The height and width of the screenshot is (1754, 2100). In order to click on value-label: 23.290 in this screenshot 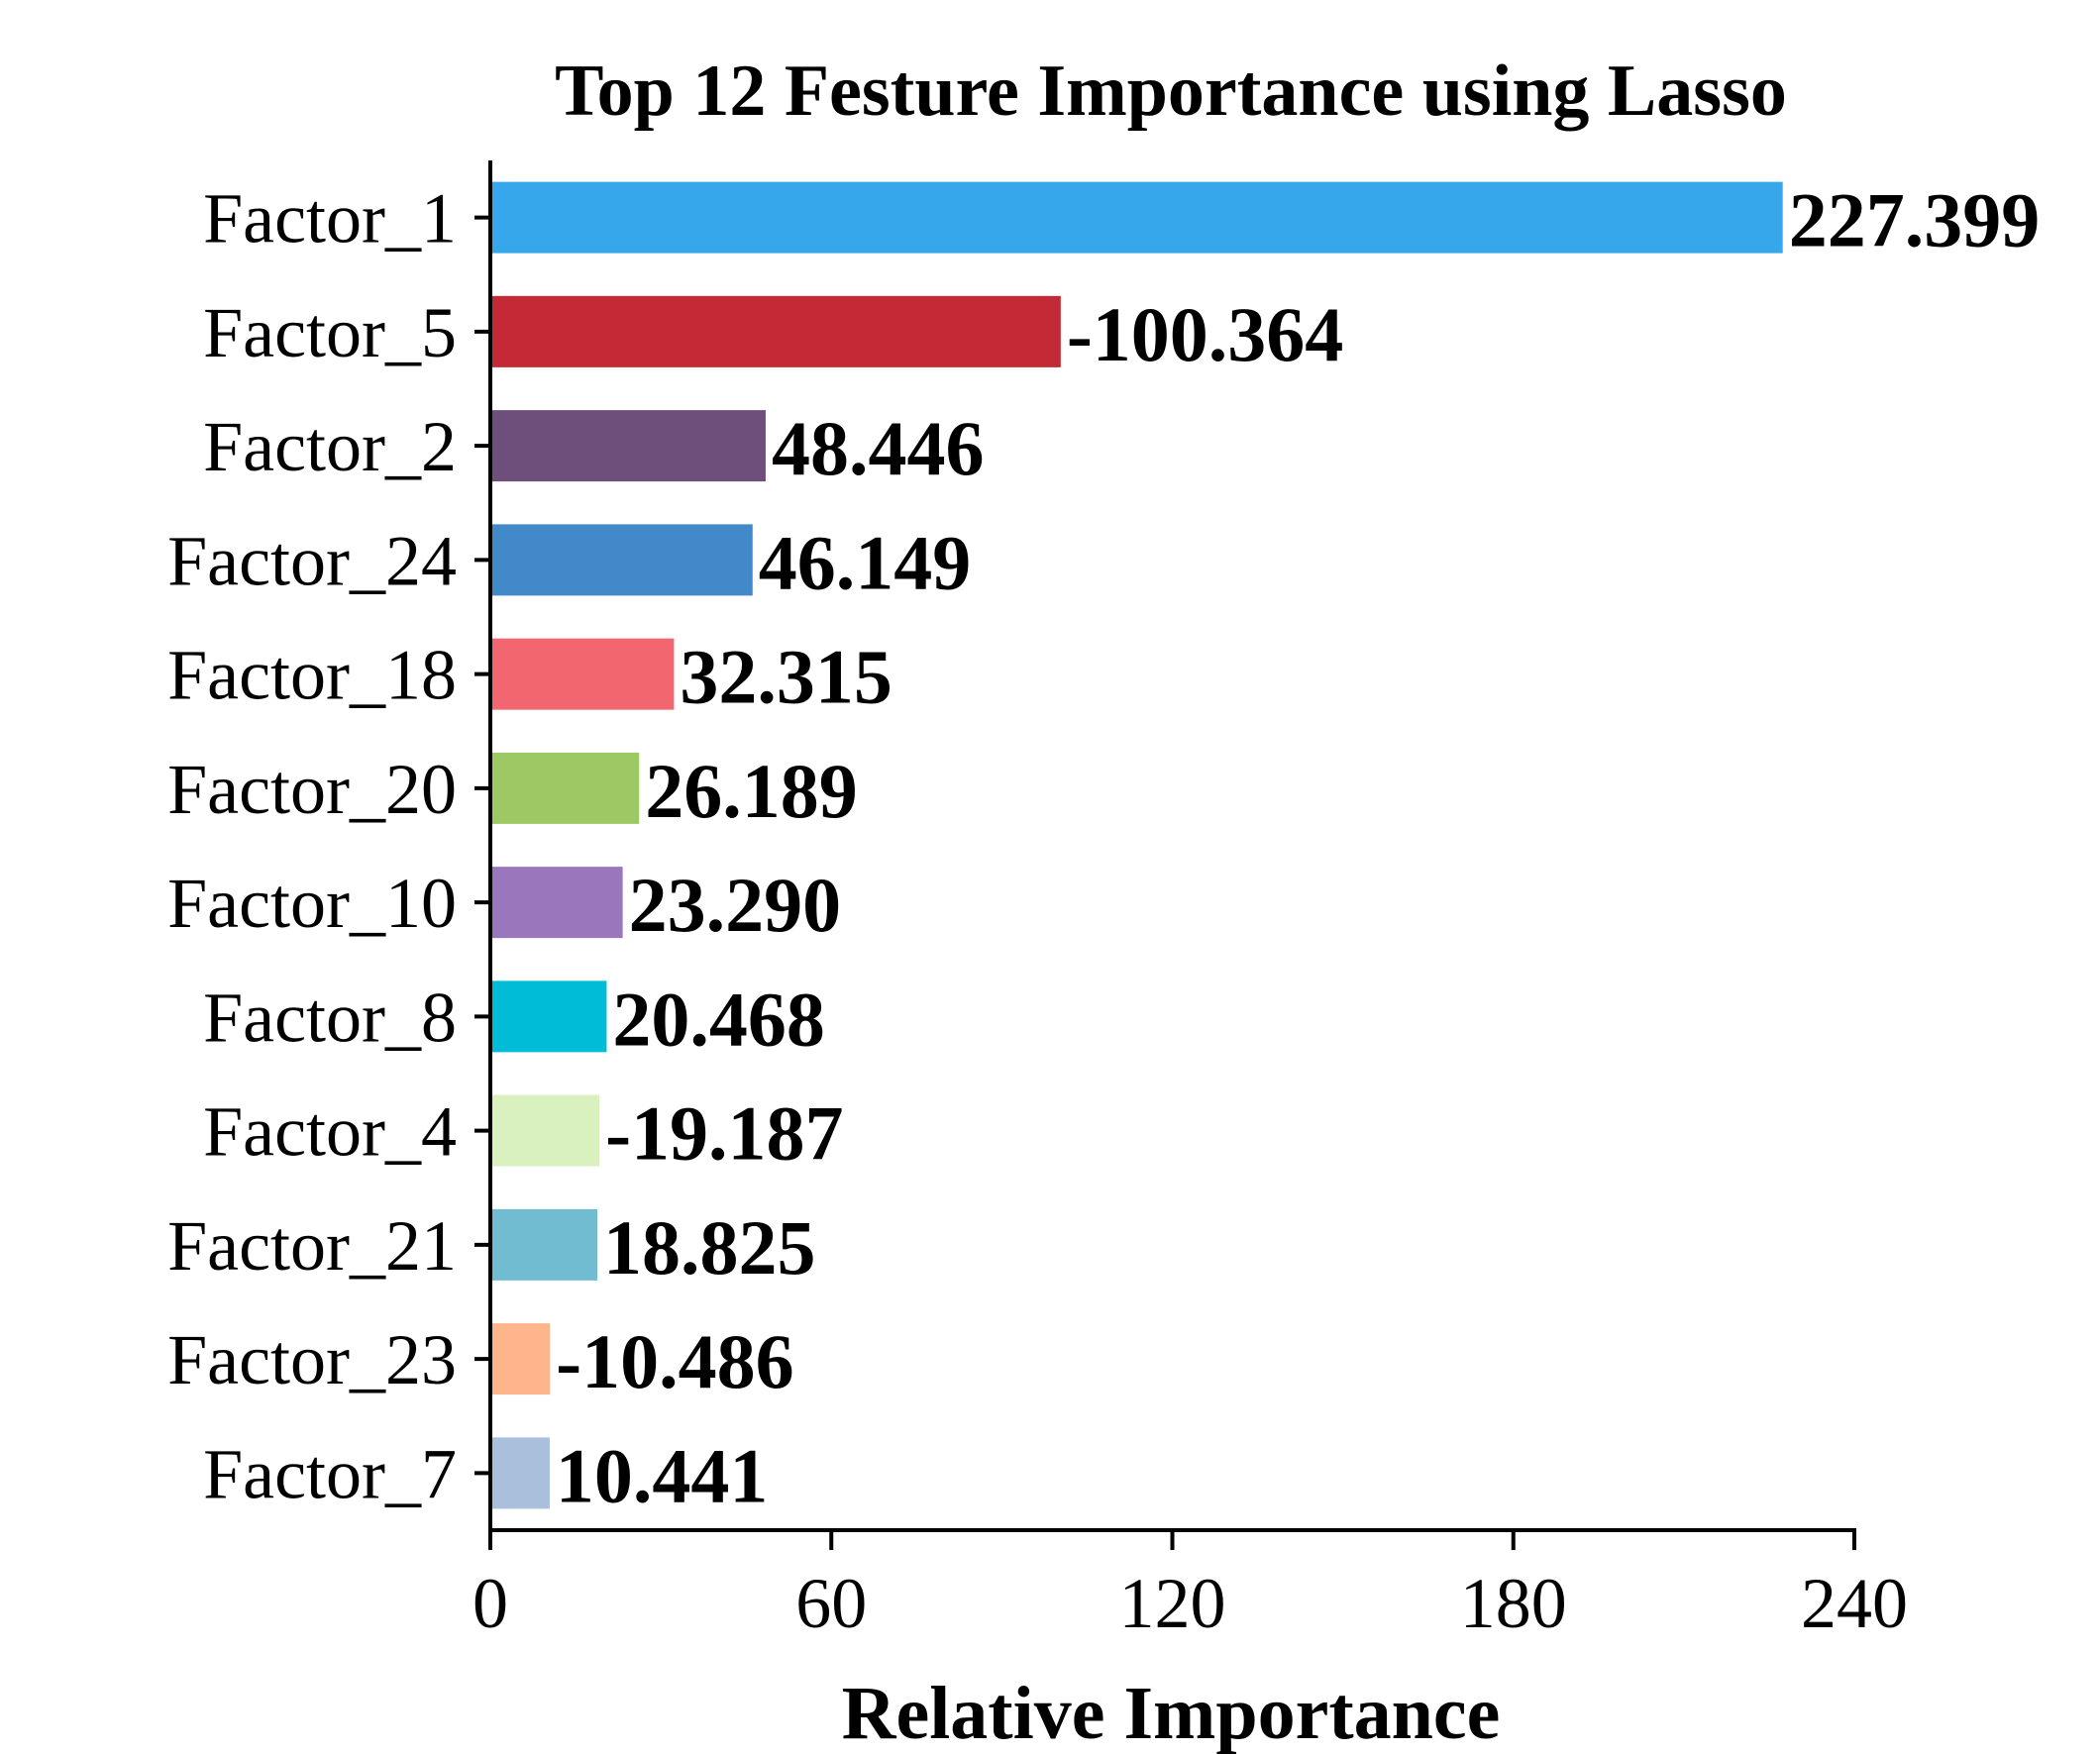, I will do `click(735, 905)`.